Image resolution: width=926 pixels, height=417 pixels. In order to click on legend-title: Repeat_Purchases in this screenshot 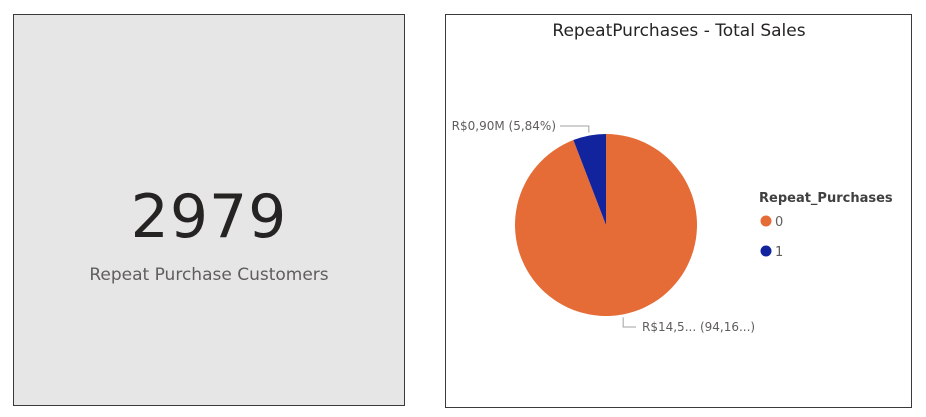, I will do `click(826, 198)`.